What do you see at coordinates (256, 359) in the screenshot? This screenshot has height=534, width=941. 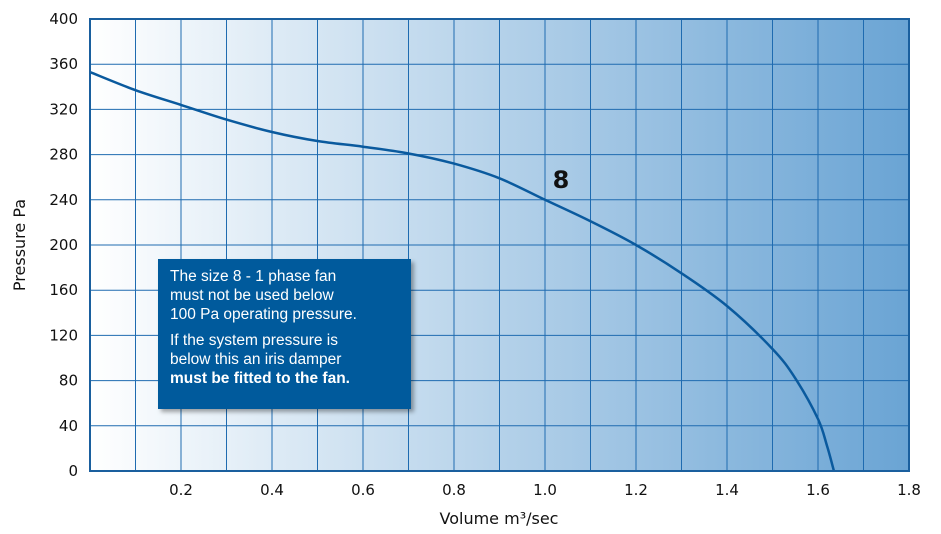 I see `note-line-5: below this an iris damper` at bounding box center [256, 359].